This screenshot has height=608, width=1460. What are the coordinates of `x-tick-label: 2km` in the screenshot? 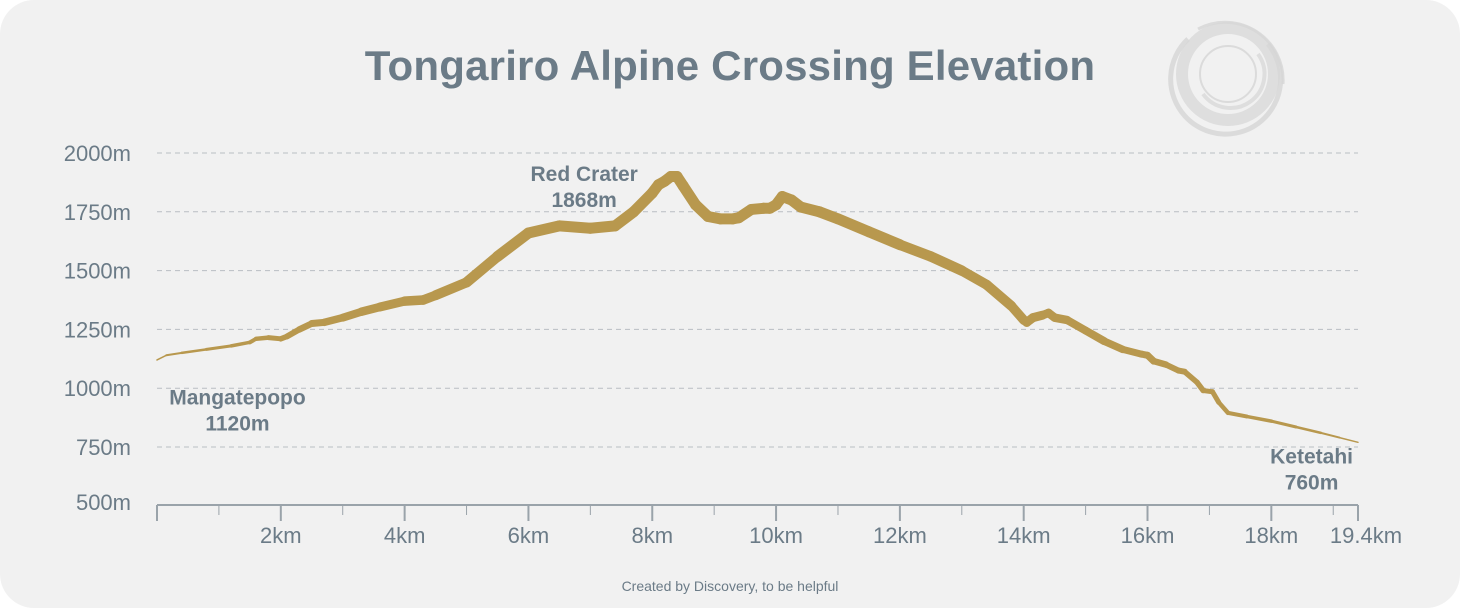 It's located at (281, 535).